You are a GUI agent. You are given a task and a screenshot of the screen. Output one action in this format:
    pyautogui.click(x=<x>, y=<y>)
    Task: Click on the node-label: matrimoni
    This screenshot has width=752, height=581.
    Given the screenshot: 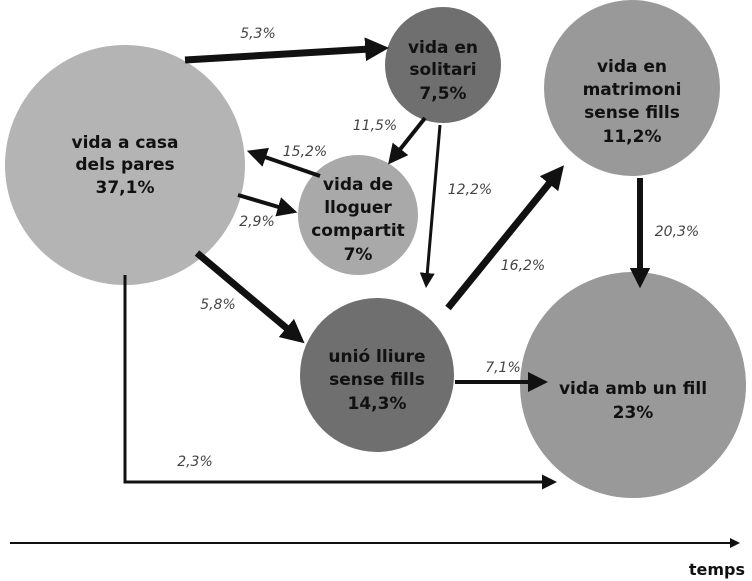 What is the action you would take?
    pyautogui.click(x=632, y=90)
    